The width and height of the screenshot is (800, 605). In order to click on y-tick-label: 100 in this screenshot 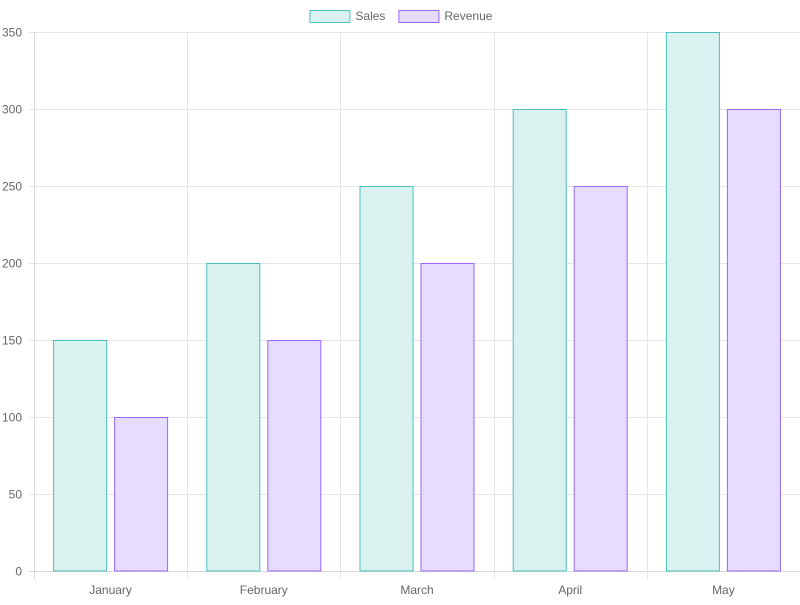, I will do `click(12, 418)`.